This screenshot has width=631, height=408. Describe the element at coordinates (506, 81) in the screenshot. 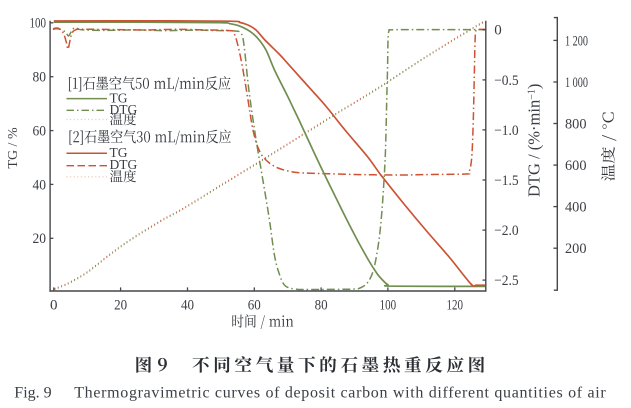

I see `svg-text: −0.5` at that location.